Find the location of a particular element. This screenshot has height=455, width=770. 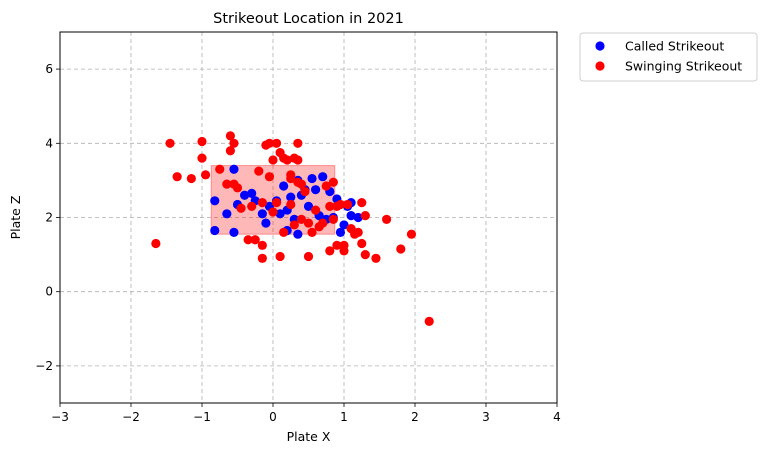

legend-label: Swinging Strikeout is located at coordinates (683, 66).